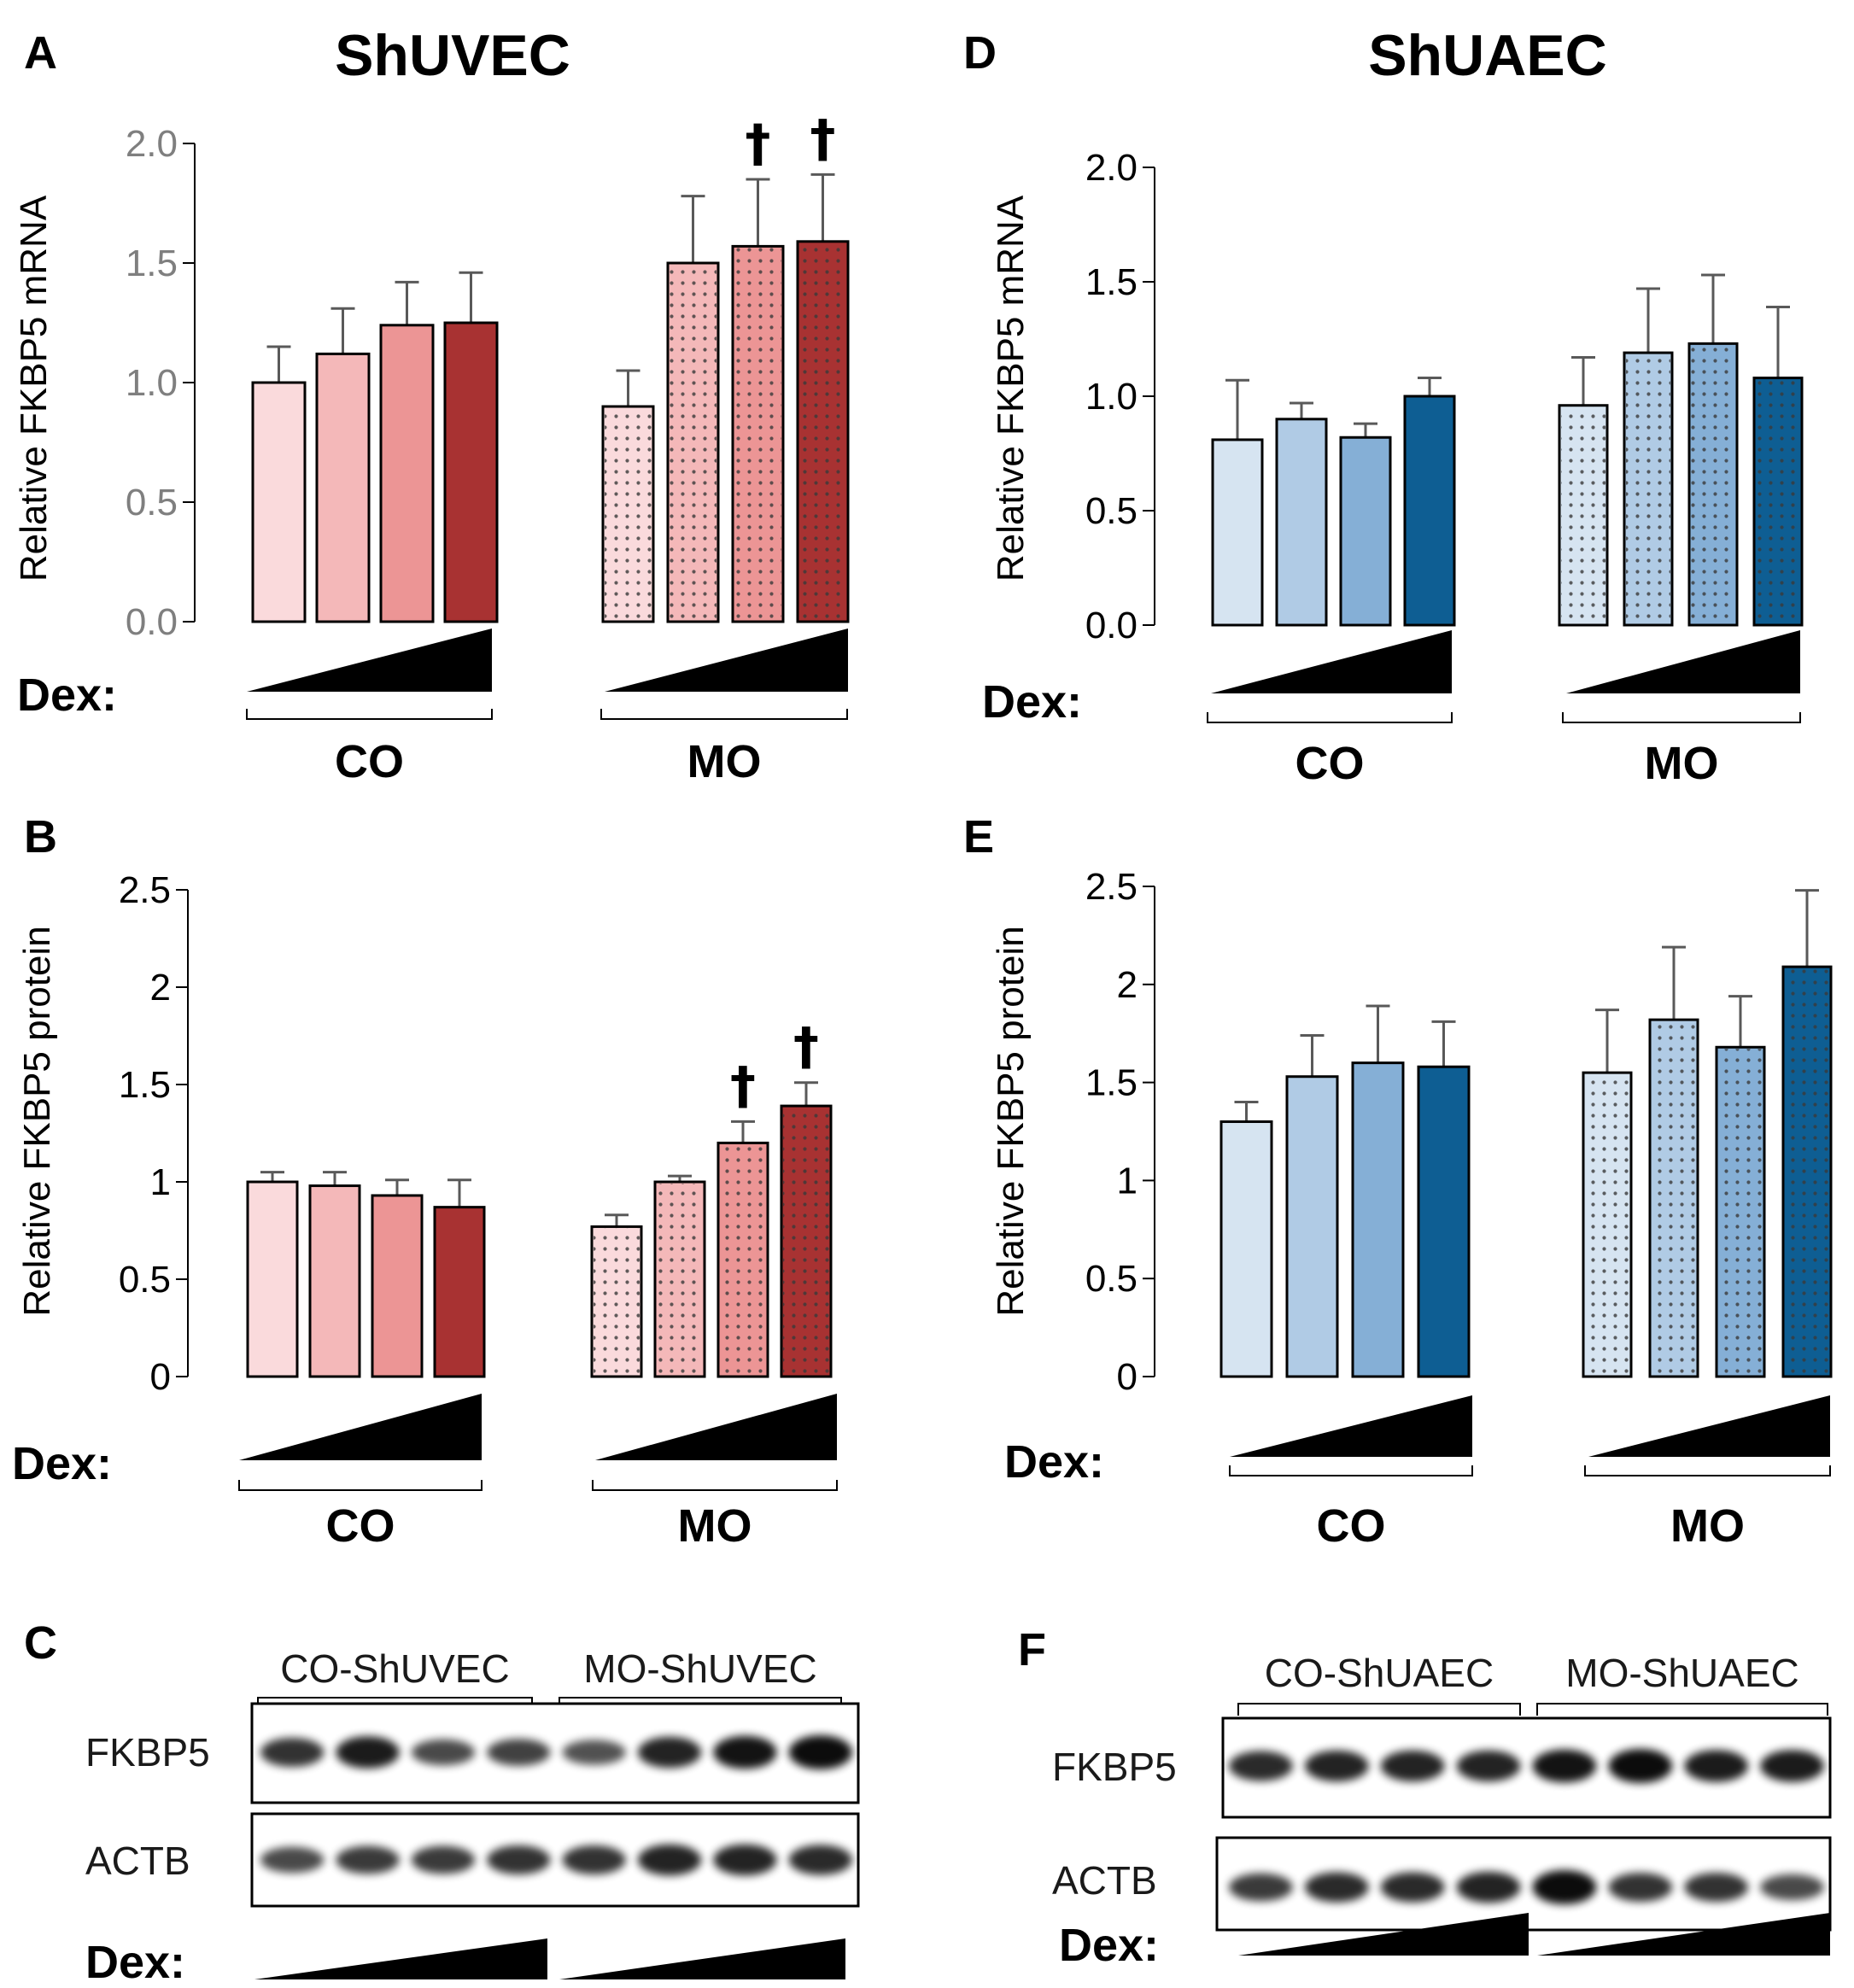  What do you see at coordinates (1442, 1811) in the screenshot?
I see `western-blot-f: CO-ShUAEC MO-ShUAEC FKBP5 ACTB Dex:` at bounding box center [1442, 1811].